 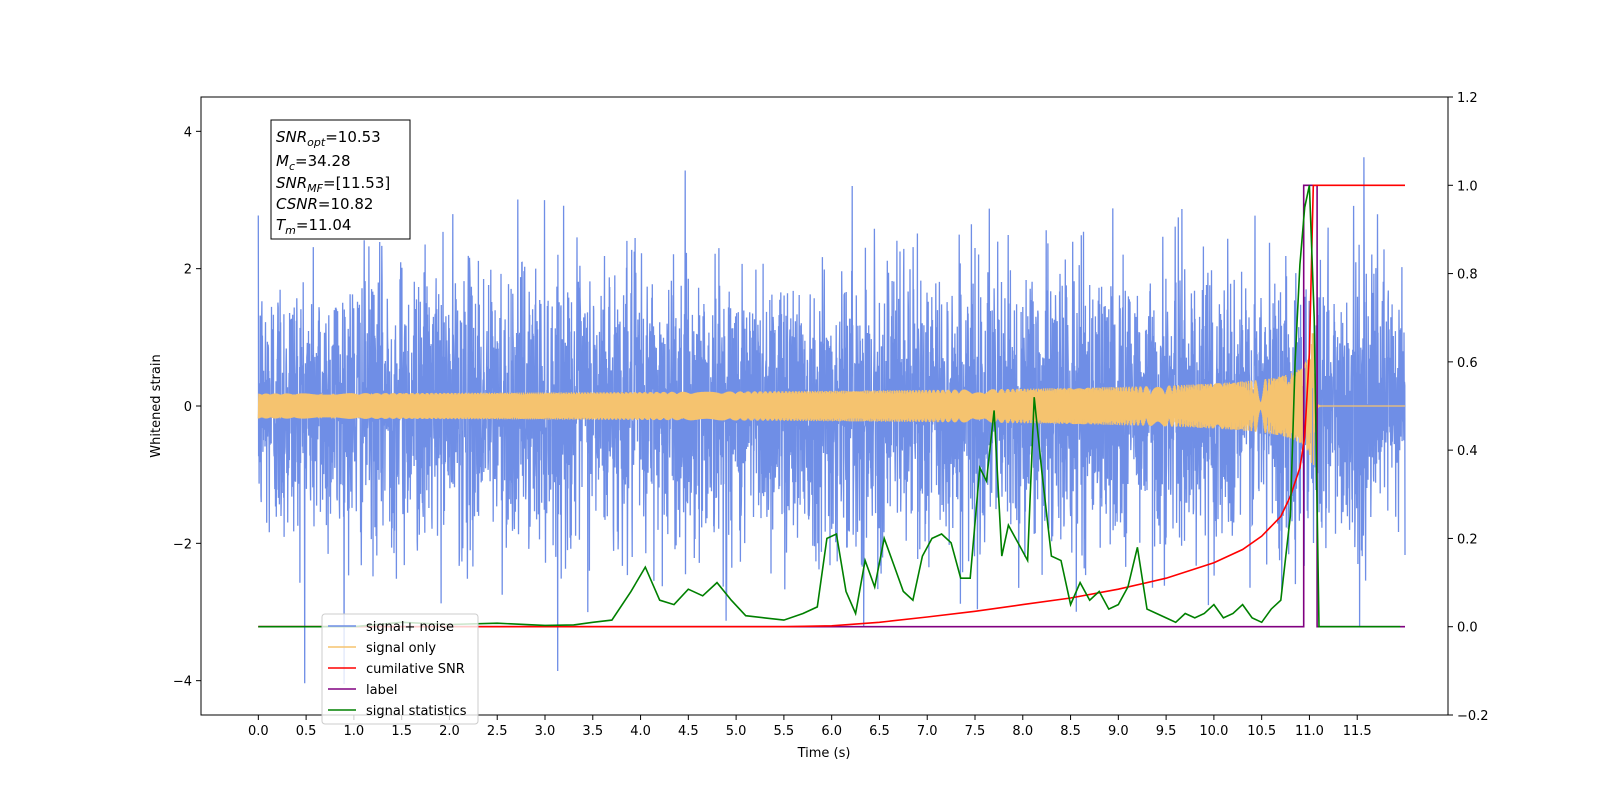 I want to click on x-tick-label: 7.0, so click(x=927, y=731).